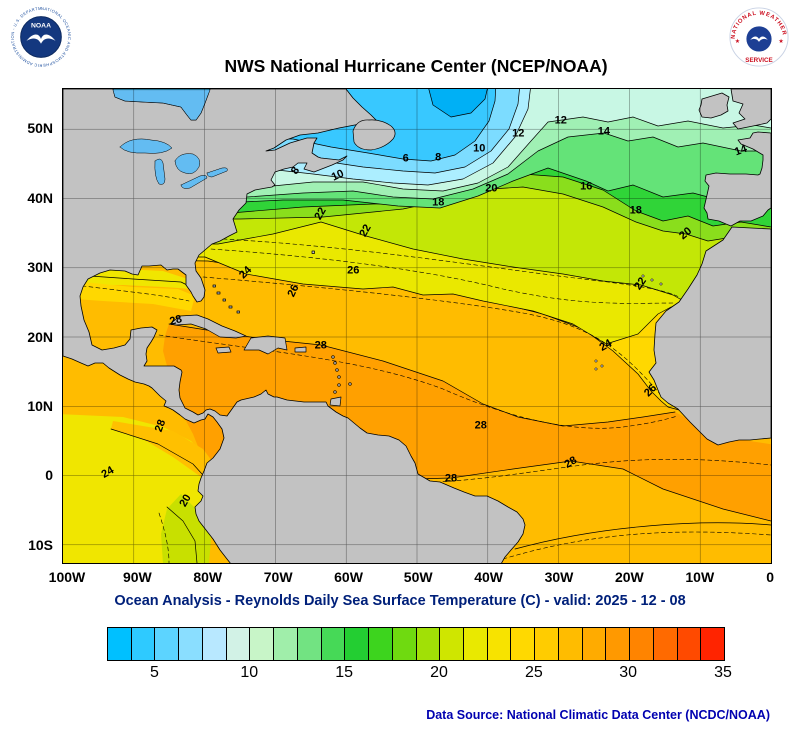 The width and height of the screenshot is (800, 737). What do you see at coordinates (49, 475) in the screenshot?
I see `lat-tick-label: 0` at bounding box center [49, 475].